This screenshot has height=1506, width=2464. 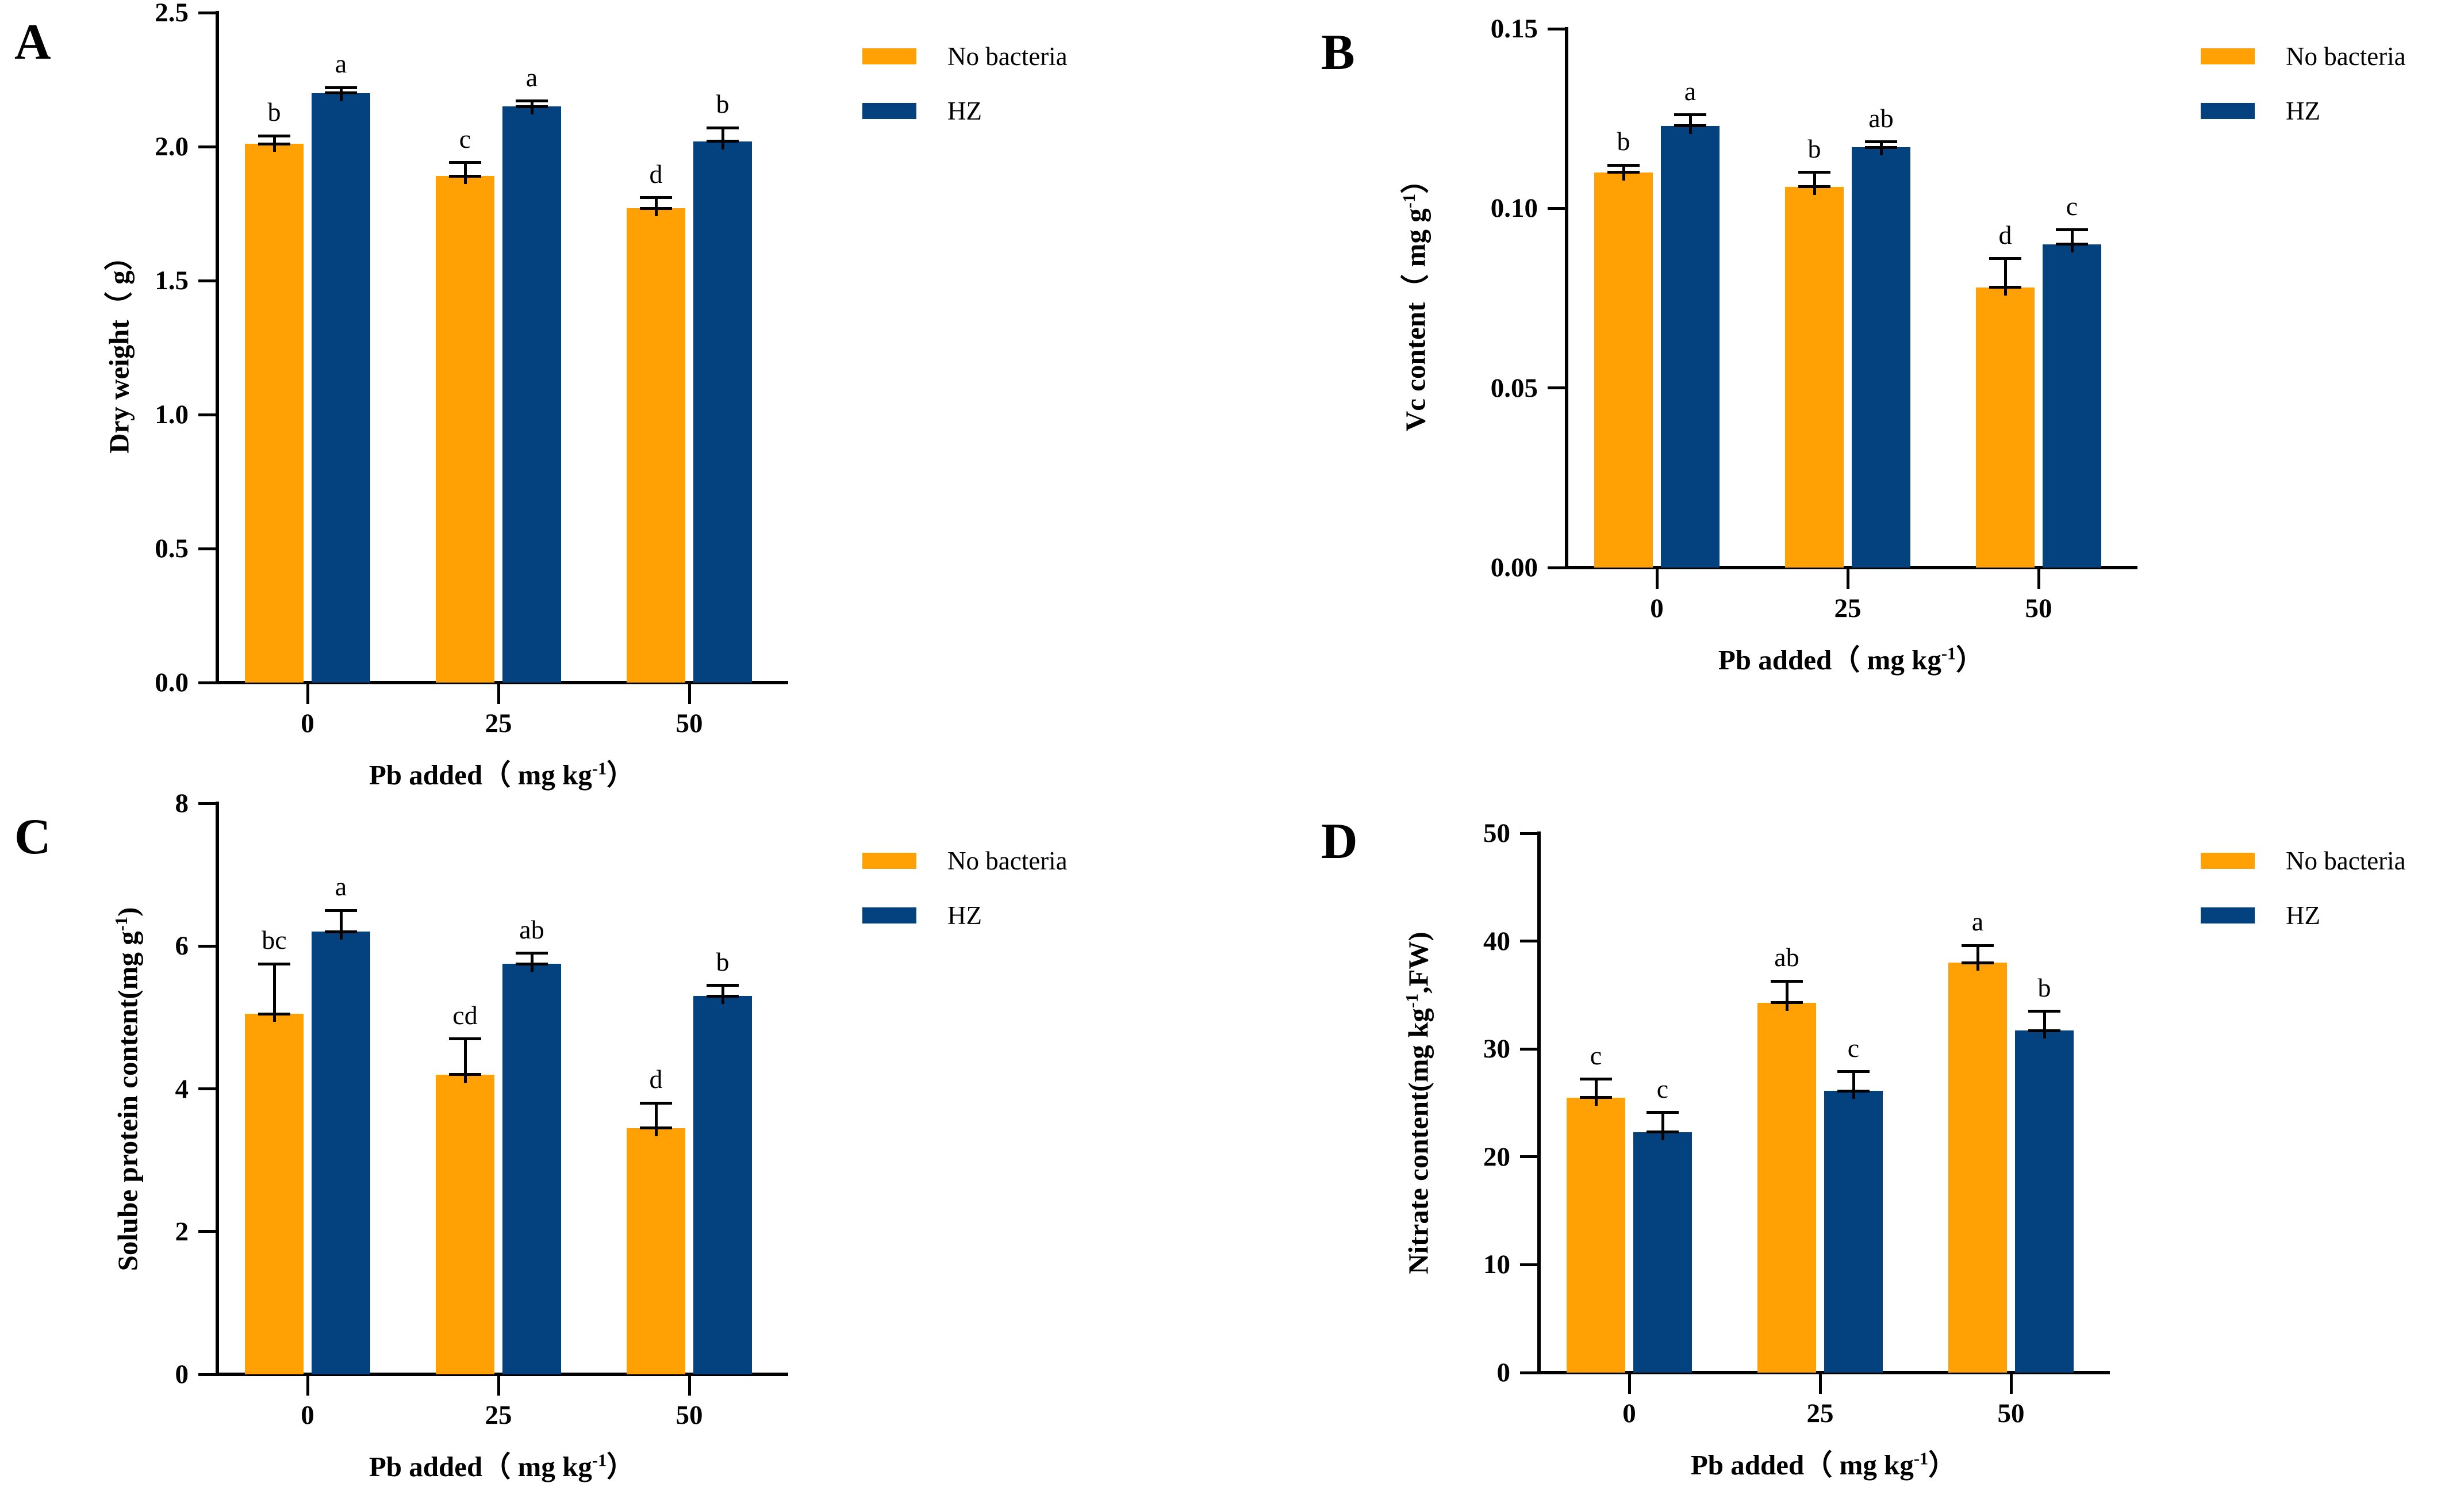 What do you see at coordinates (2038, 608) in the screenshot?
I see `x-tick-label: 50` at bounding box center [2038, 608].